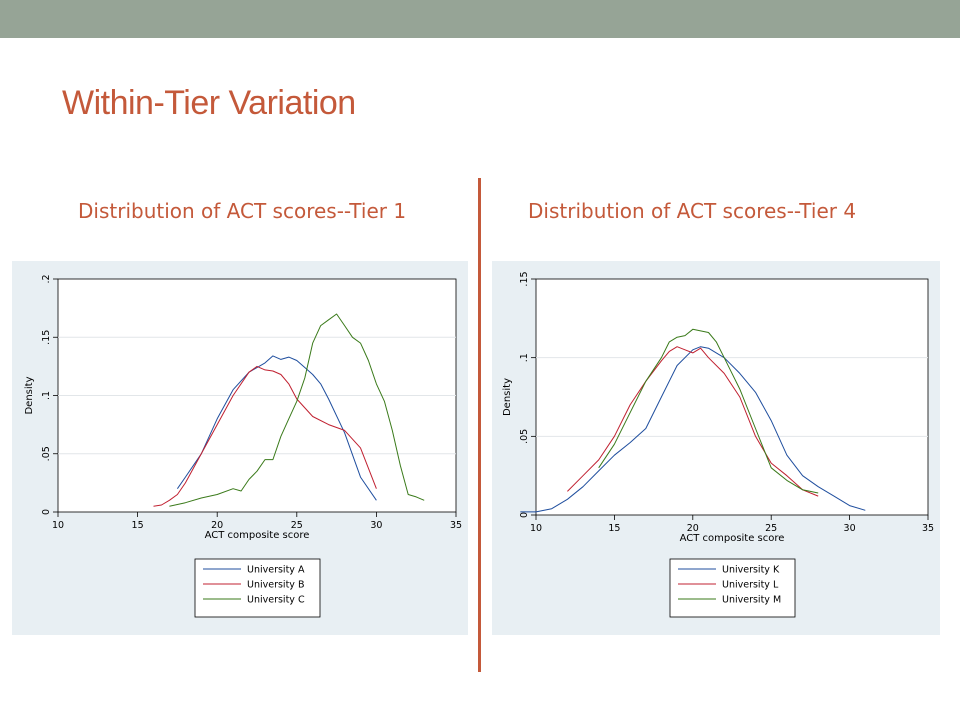 This screenshot has width=960, height=720. Describe the element at coordinates (276, 570) in the screenshot. I see `legend-label: University A` at that location.